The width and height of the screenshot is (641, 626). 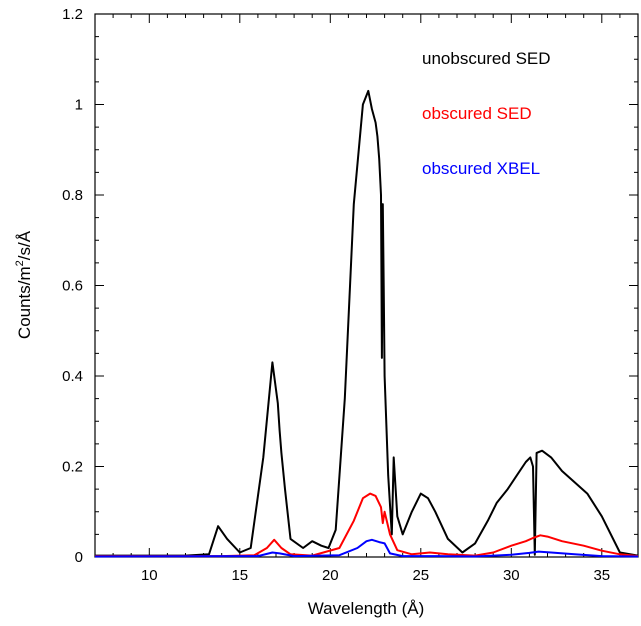 What do you see at coordinates (72, 467) in the screenshot?
I see `y-tick-label: 0.2` at bounding box center [72, 467].